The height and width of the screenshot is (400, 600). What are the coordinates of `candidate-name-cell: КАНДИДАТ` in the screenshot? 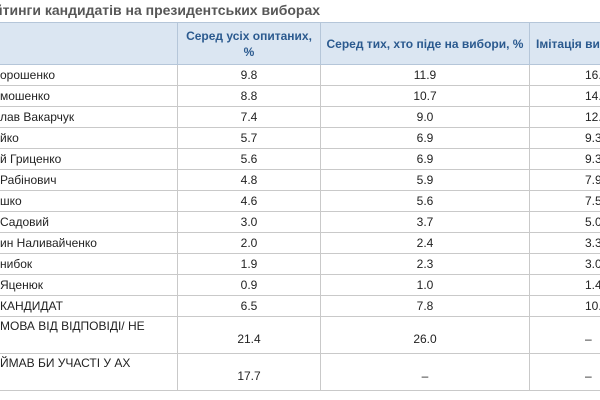 It's located at (89, 306).